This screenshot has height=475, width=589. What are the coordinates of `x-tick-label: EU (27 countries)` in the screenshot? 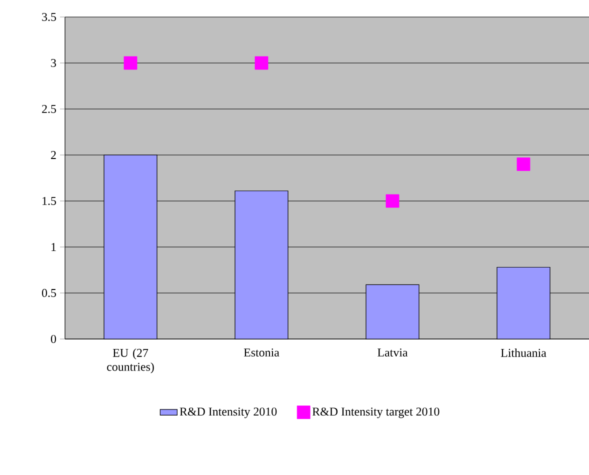 It's located at (130, 361).